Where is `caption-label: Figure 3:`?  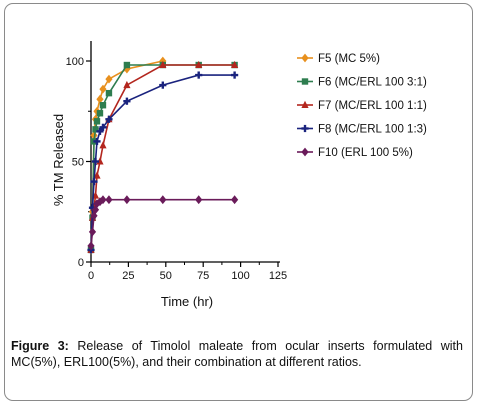
caption-label: Figure 3: is located at coordinates (40, 346).